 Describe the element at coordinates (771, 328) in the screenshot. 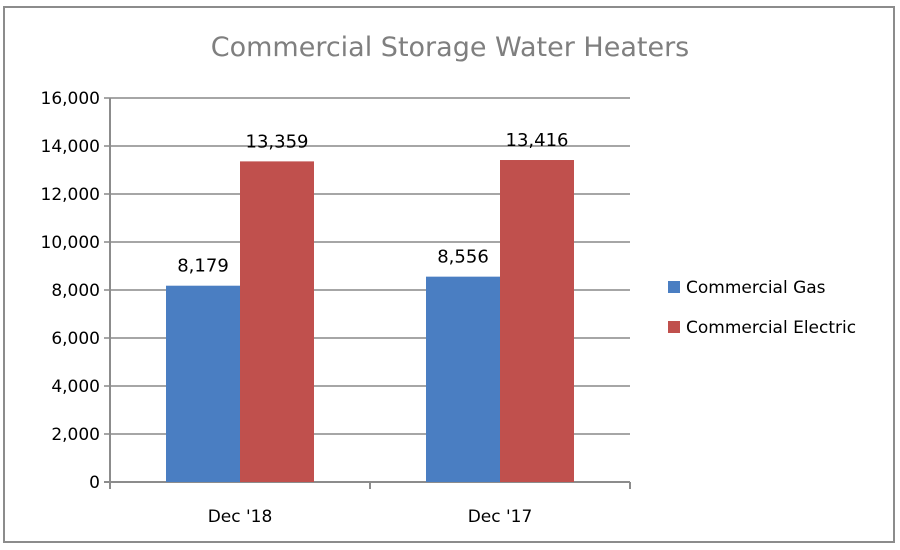

I see `legend-label: Commercial Electric` at that location.